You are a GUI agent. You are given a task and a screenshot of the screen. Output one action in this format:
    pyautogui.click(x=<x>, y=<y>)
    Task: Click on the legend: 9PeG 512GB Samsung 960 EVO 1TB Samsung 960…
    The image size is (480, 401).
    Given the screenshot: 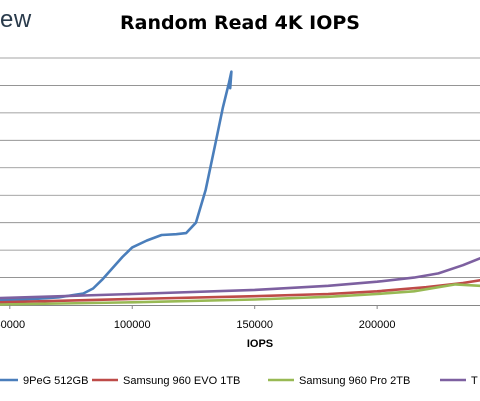 What is the action you would take?
    pyautogui.click(x=239, y=381)
    